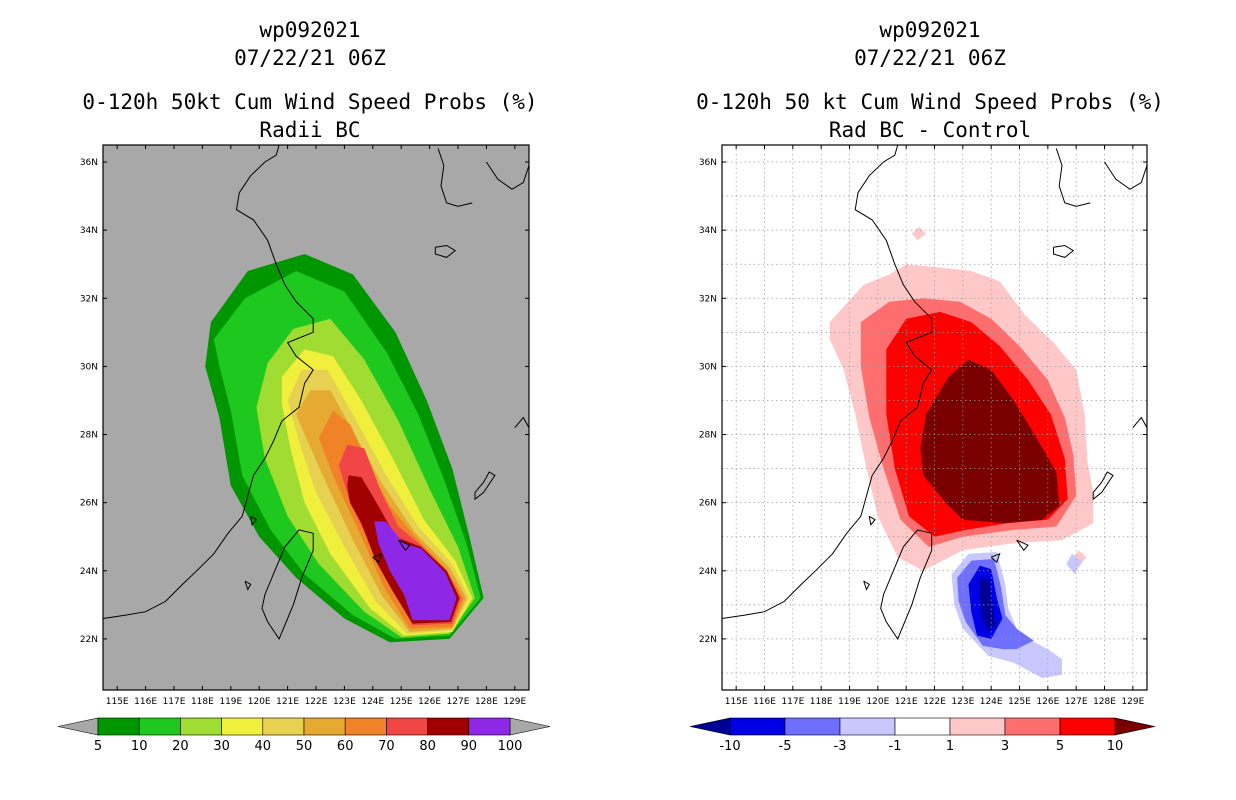  Describe the element at coordinates (930, 130) in the screenshot. I see `right-chart-subtitle: Rad BC - Control` at that location.